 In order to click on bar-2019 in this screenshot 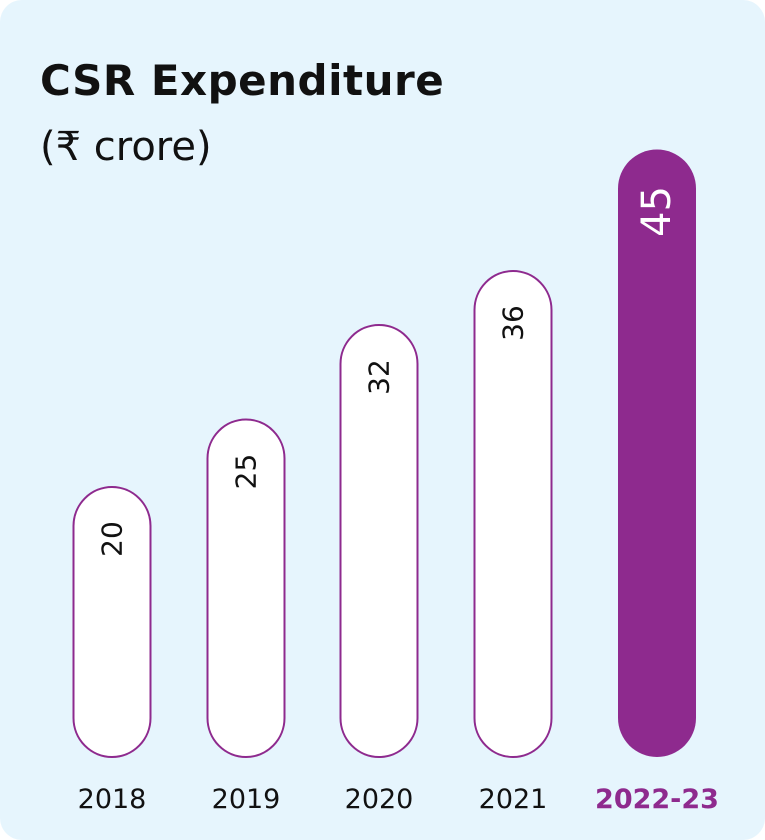, I will do `click(246, 588)`.